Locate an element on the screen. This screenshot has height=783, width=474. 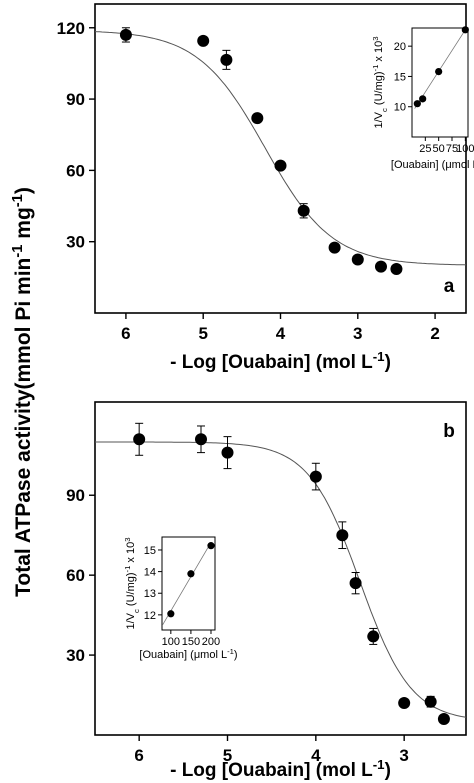
inset-x-tick-label: 150 is located at coordinates (191, 642).